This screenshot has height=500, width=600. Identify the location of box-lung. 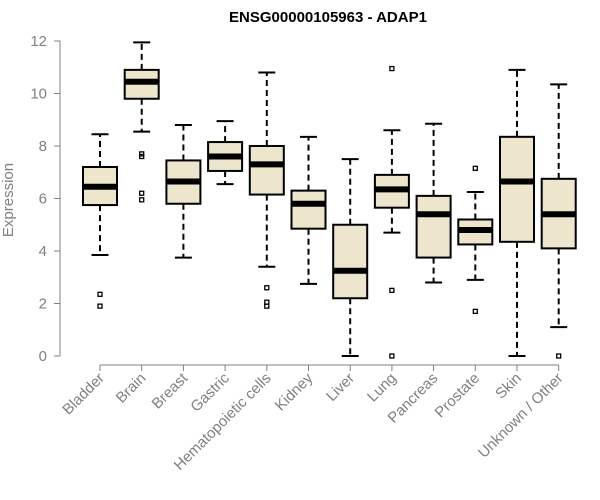
(391, 212).